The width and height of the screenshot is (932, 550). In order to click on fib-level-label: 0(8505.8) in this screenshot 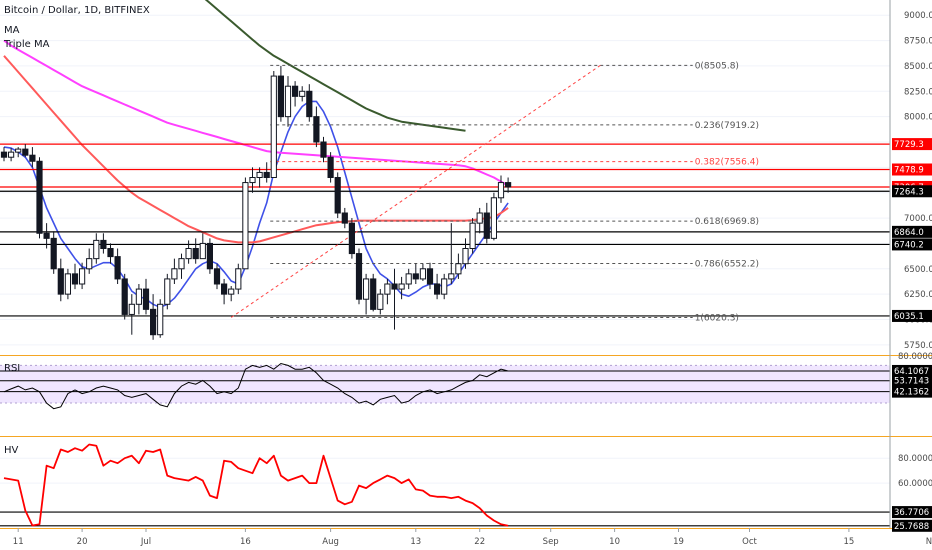, I will do `click(717, 66)`.